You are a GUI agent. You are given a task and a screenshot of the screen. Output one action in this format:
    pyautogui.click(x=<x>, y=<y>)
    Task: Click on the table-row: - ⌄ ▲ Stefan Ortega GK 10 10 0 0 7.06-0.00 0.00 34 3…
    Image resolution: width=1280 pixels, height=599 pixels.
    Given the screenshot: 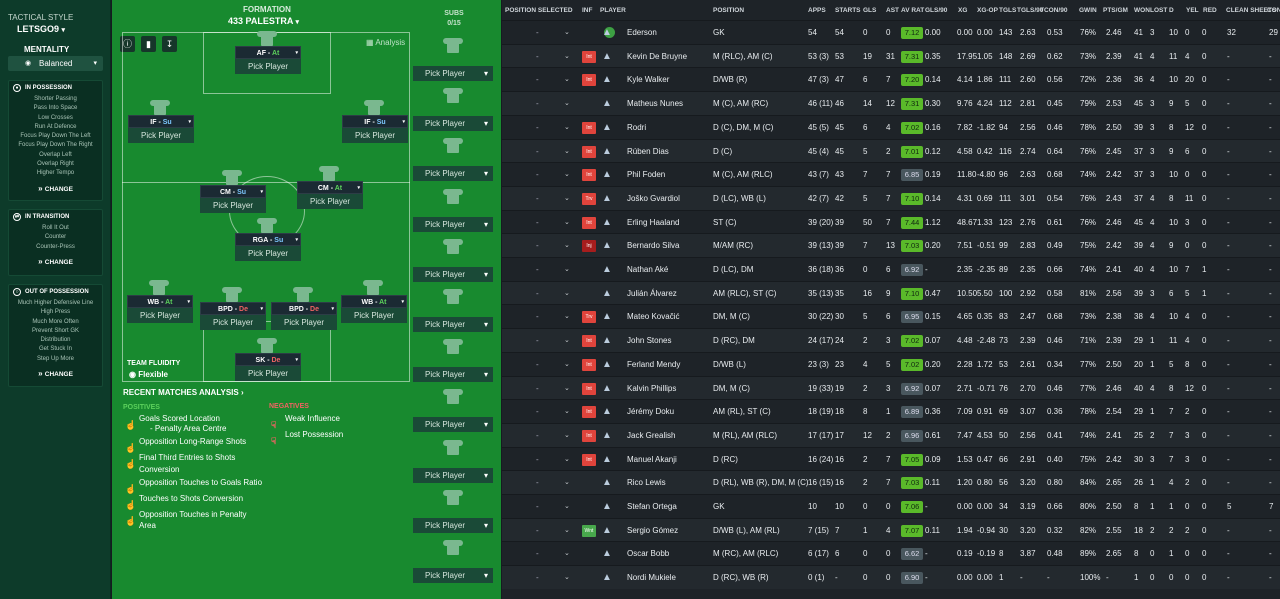 What is the action you would take?
    pyautogui.click(x=891, y=506)
    